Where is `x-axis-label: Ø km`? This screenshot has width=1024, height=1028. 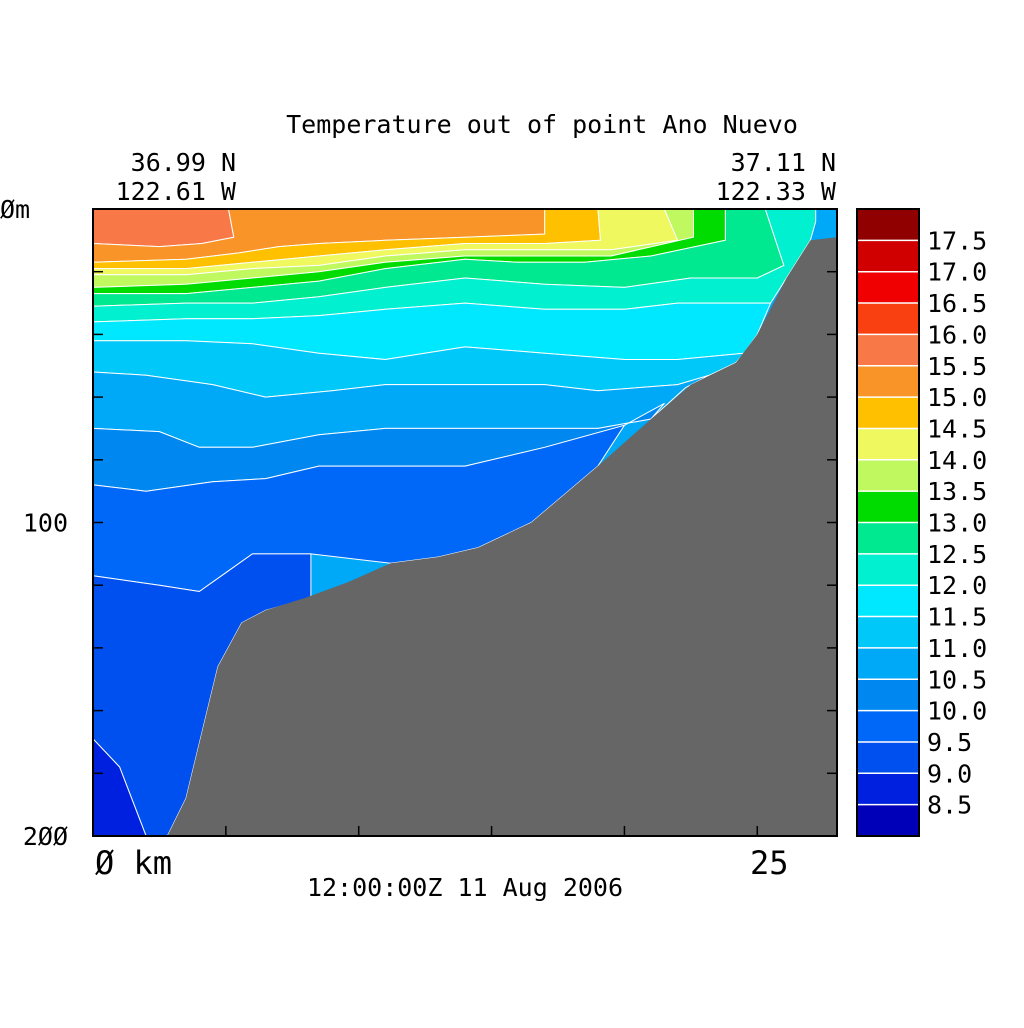 x-axis-label: Ø km is located at coordinates (133, 863).